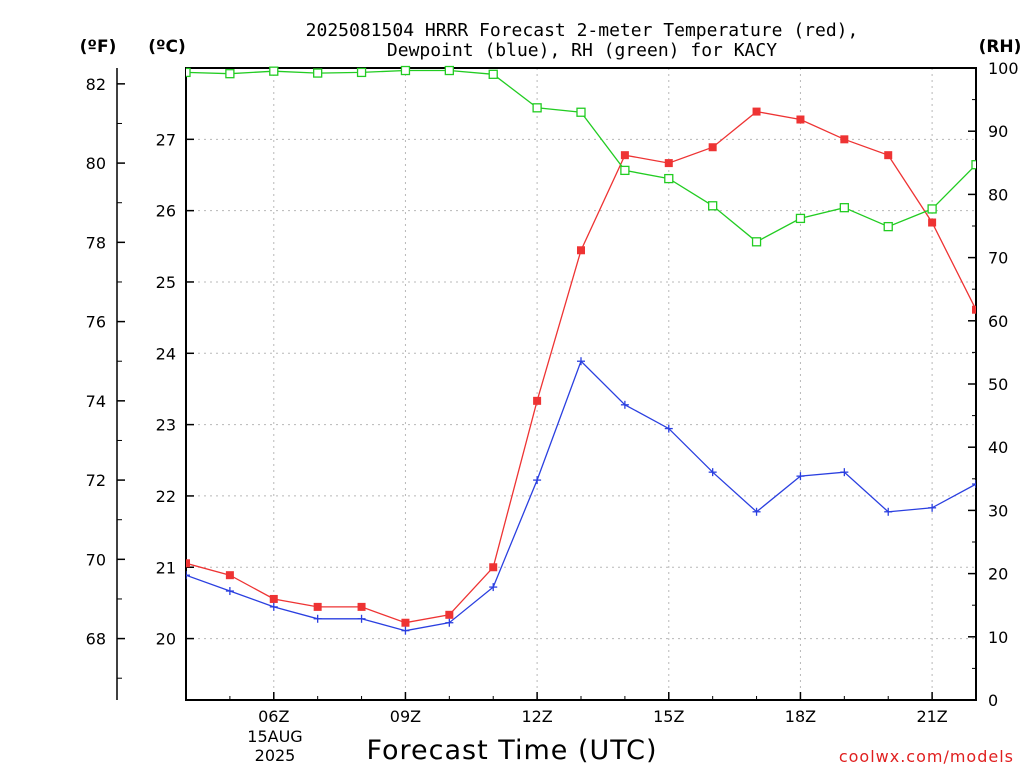  Describe the element at coordinates (536, 716) in the screenshot. I see `x-tick-label: 12Z` at that location.